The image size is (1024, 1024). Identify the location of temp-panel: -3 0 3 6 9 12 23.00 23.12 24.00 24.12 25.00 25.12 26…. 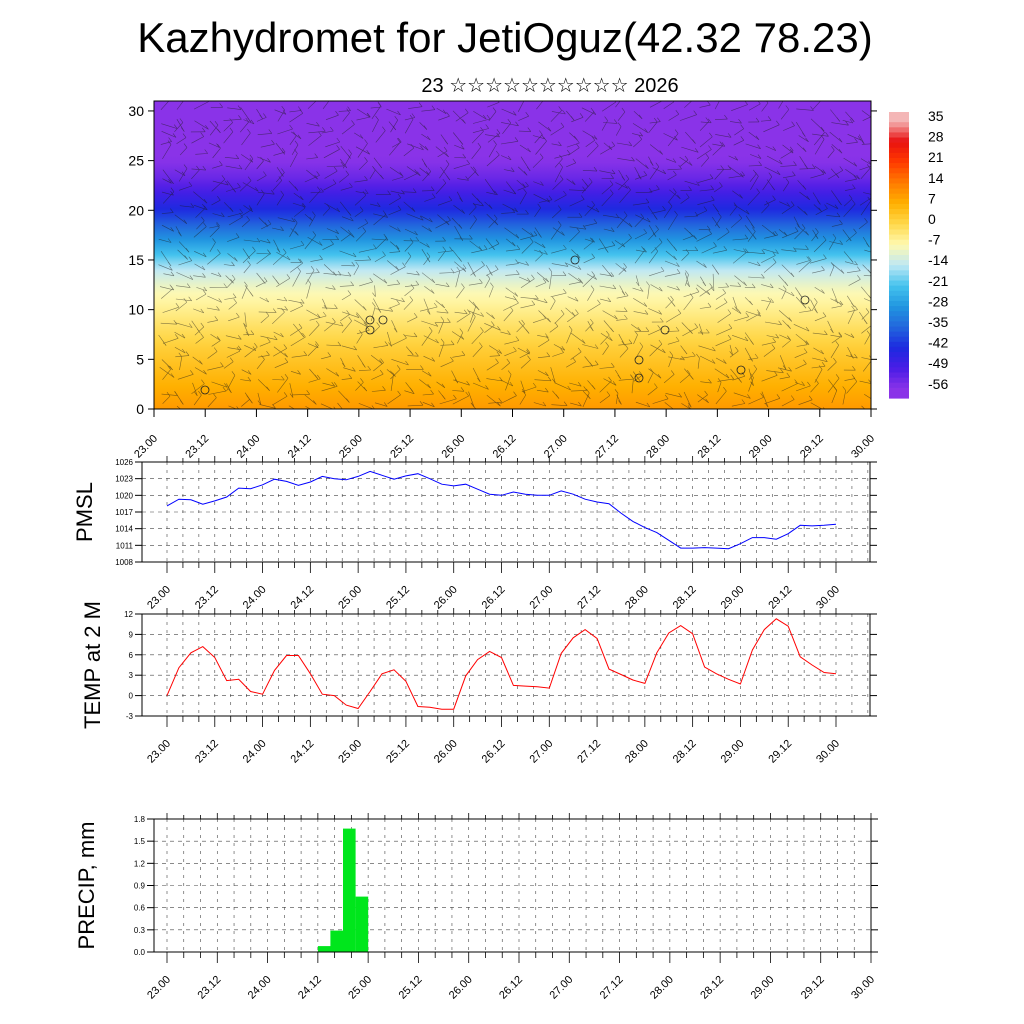
(478, 683).